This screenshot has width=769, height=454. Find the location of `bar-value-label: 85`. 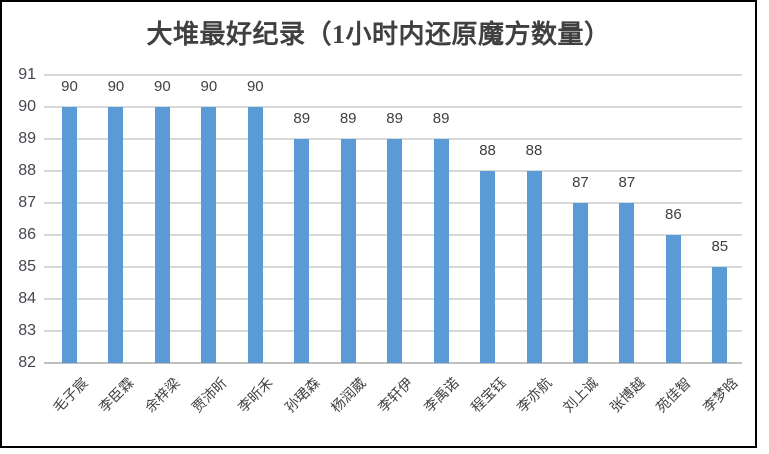

bar-value-label: 85 is located at coordinates (720, 246).